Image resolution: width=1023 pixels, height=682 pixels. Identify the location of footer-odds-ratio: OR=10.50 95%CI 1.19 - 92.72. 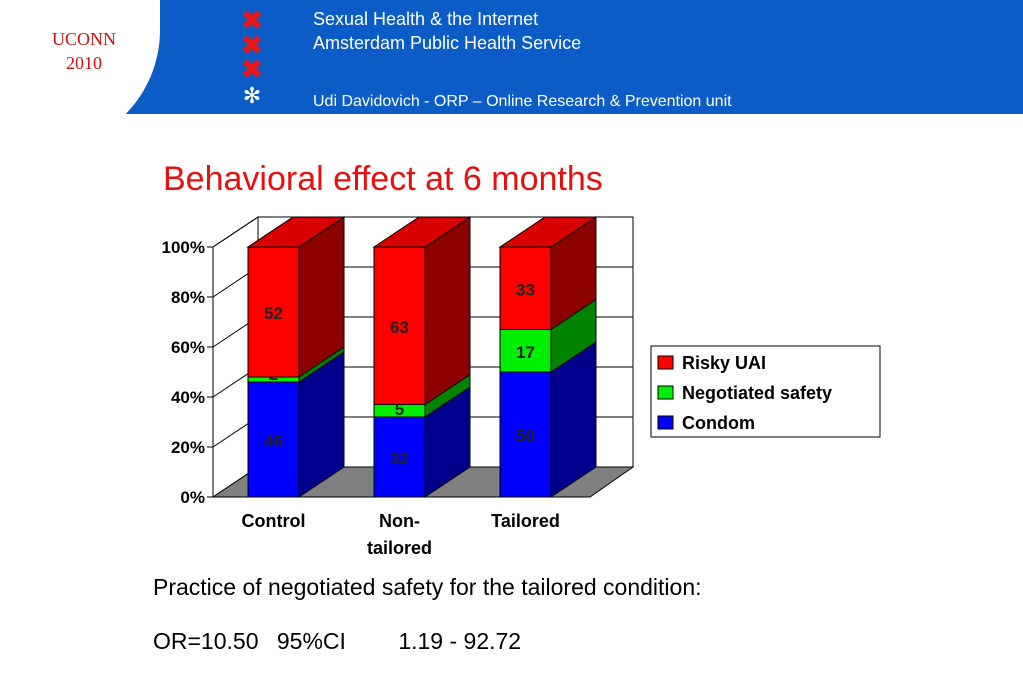
(337, 641).